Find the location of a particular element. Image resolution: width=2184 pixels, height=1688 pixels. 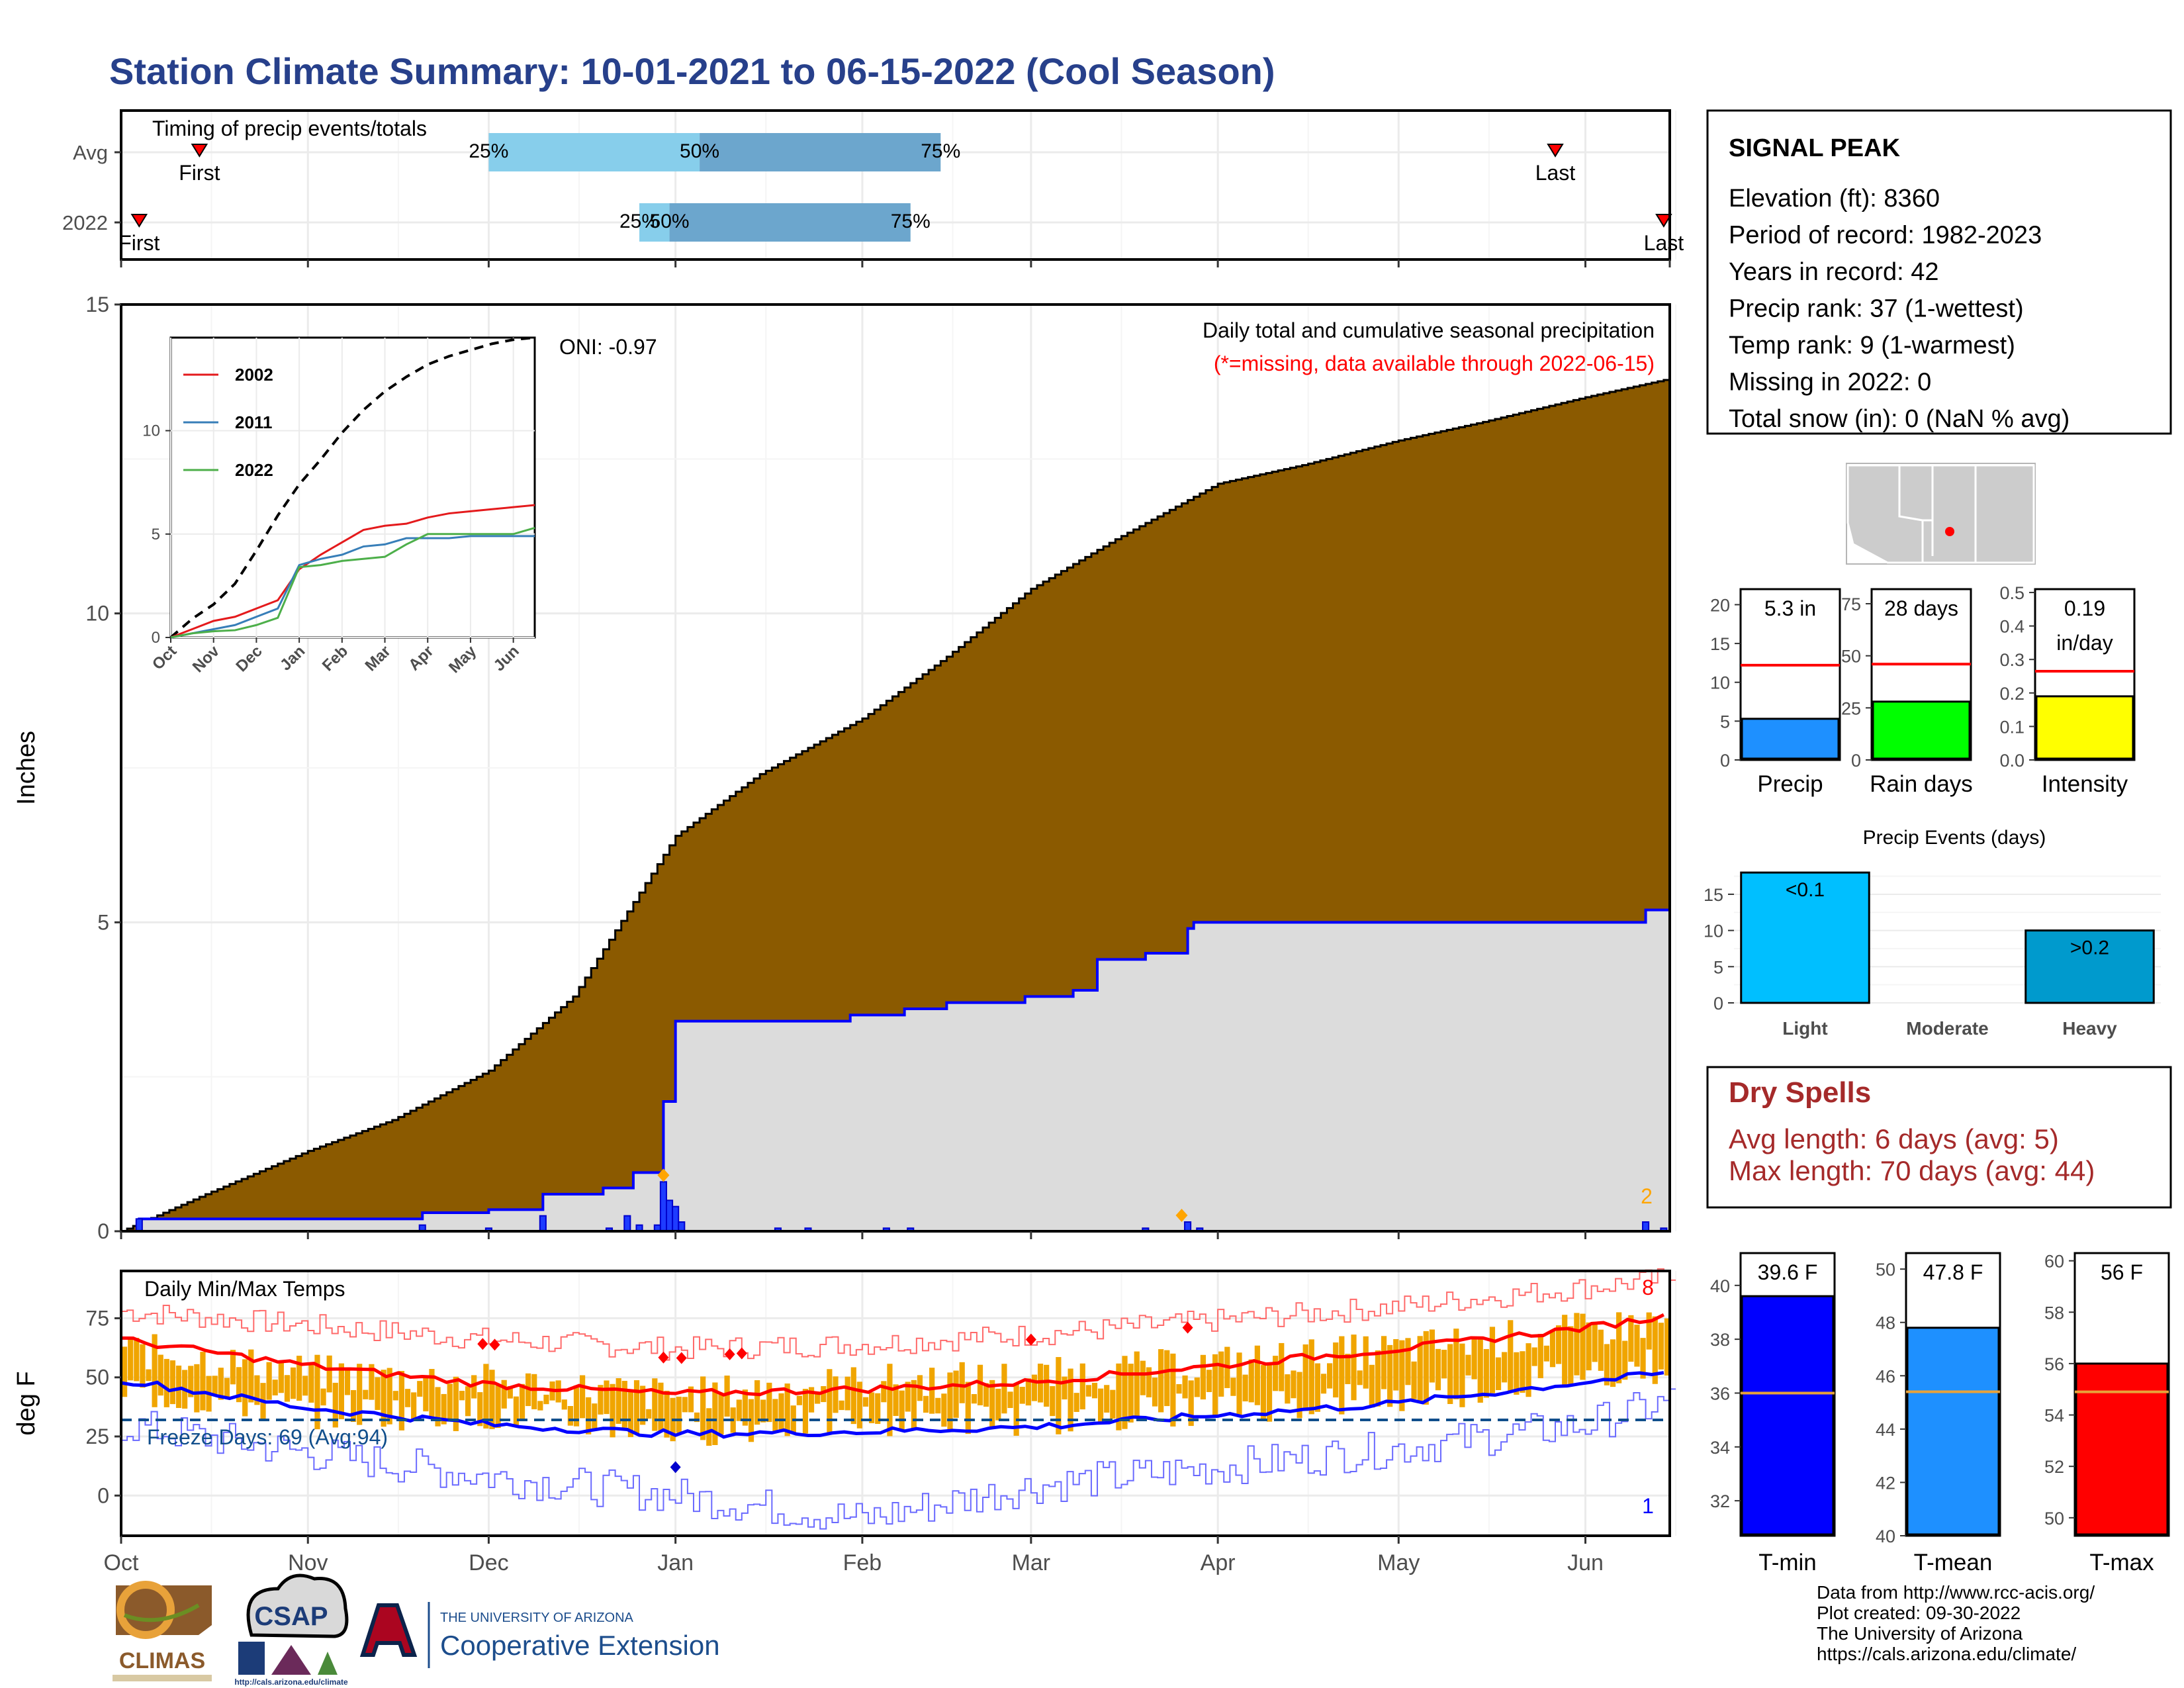

record-high-marker is located at coordinates (1187, 1327).